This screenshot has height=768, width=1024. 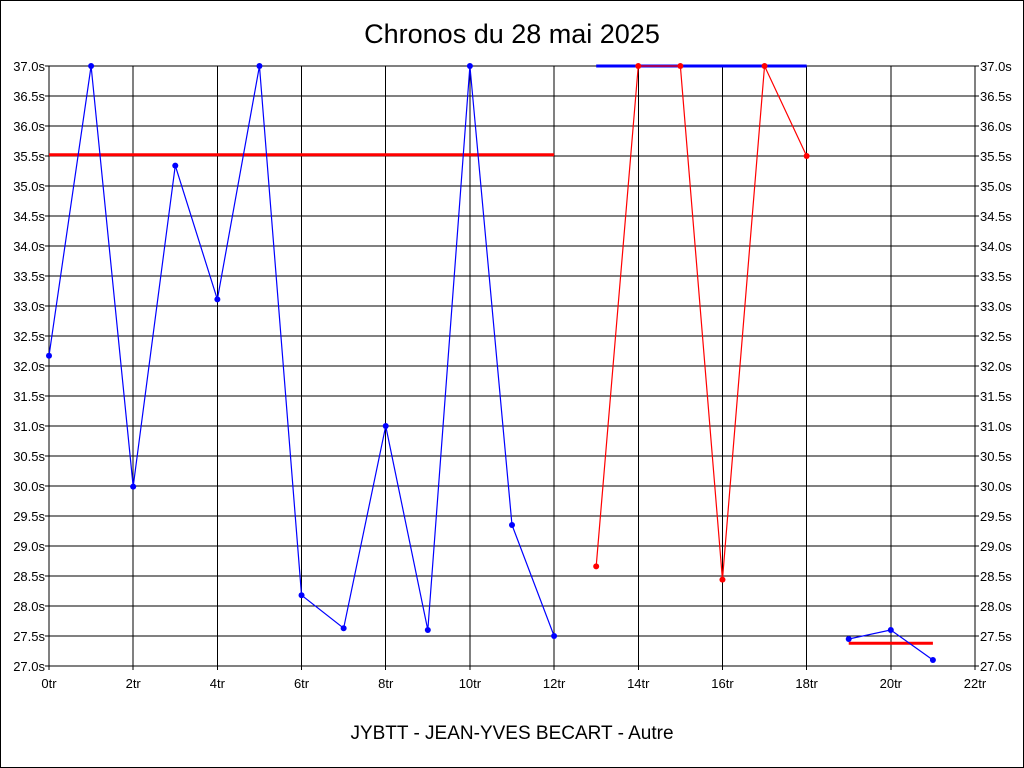 I want to click on y-tick-label-left: 32.5s, so click(x=29, y=336).